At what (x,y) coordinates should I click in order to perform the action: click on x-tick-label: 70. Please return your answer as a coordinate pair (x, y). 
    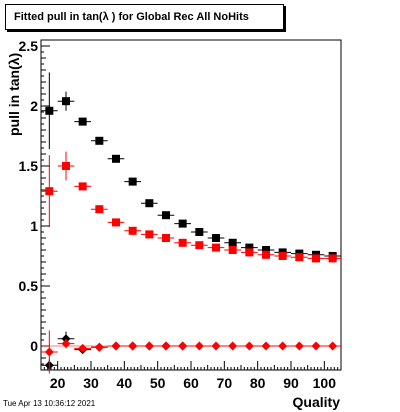
    Looking at the image, I should click on (225, 383).